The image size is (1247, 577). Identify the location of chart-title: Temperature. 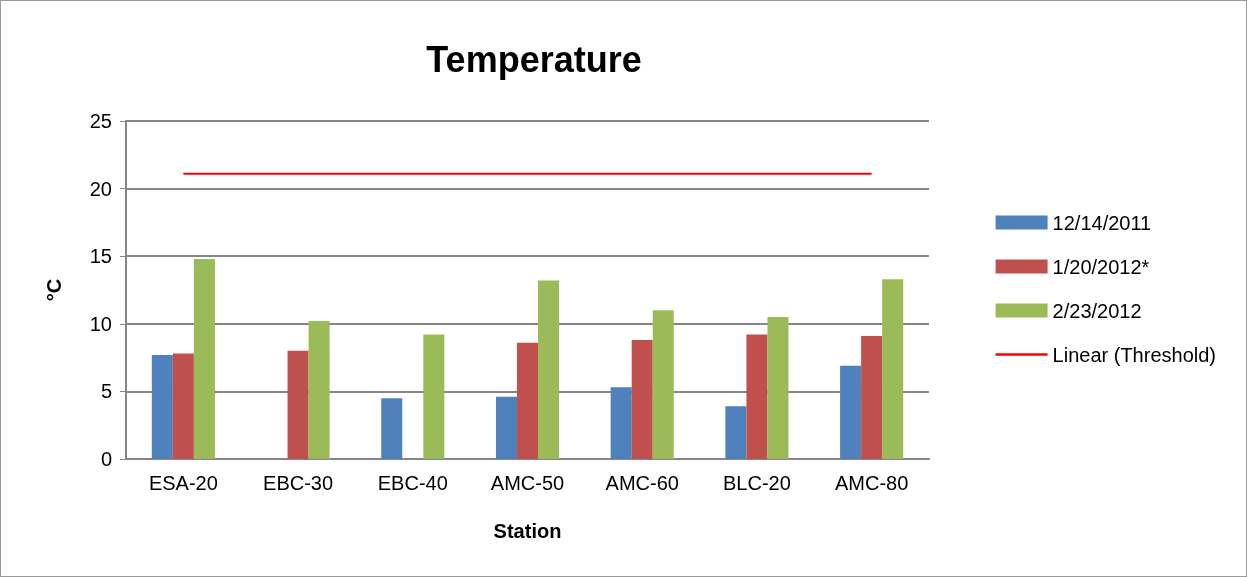
(534, 59).